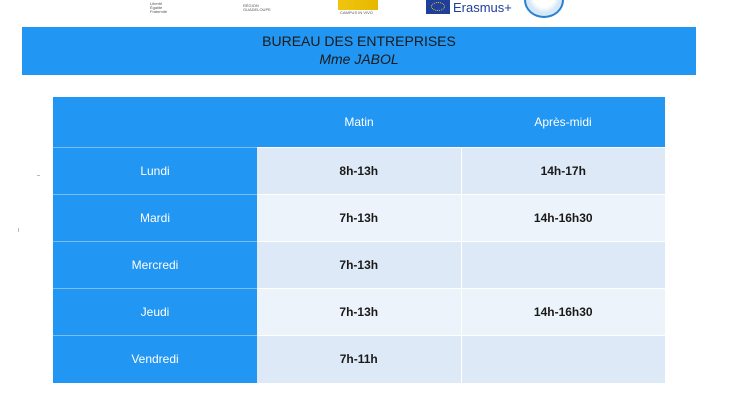 This screenshot has height=410, width=730. I want to click on column-header-day, so click(155, 122).